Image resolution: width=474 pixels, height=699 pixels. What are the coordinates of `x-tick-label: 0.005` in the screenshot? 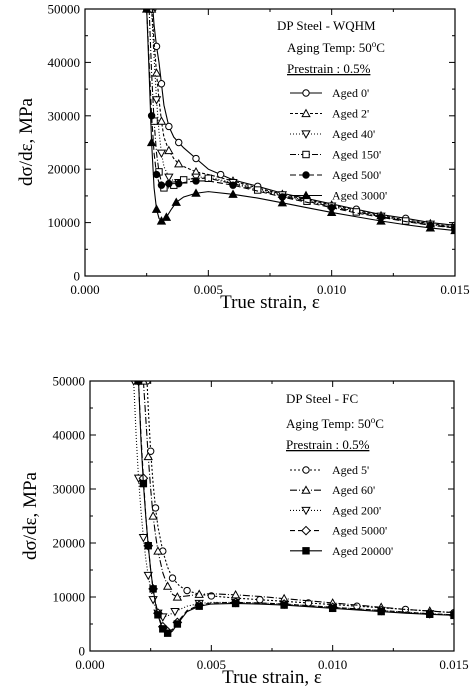 It's located at (208, 289).